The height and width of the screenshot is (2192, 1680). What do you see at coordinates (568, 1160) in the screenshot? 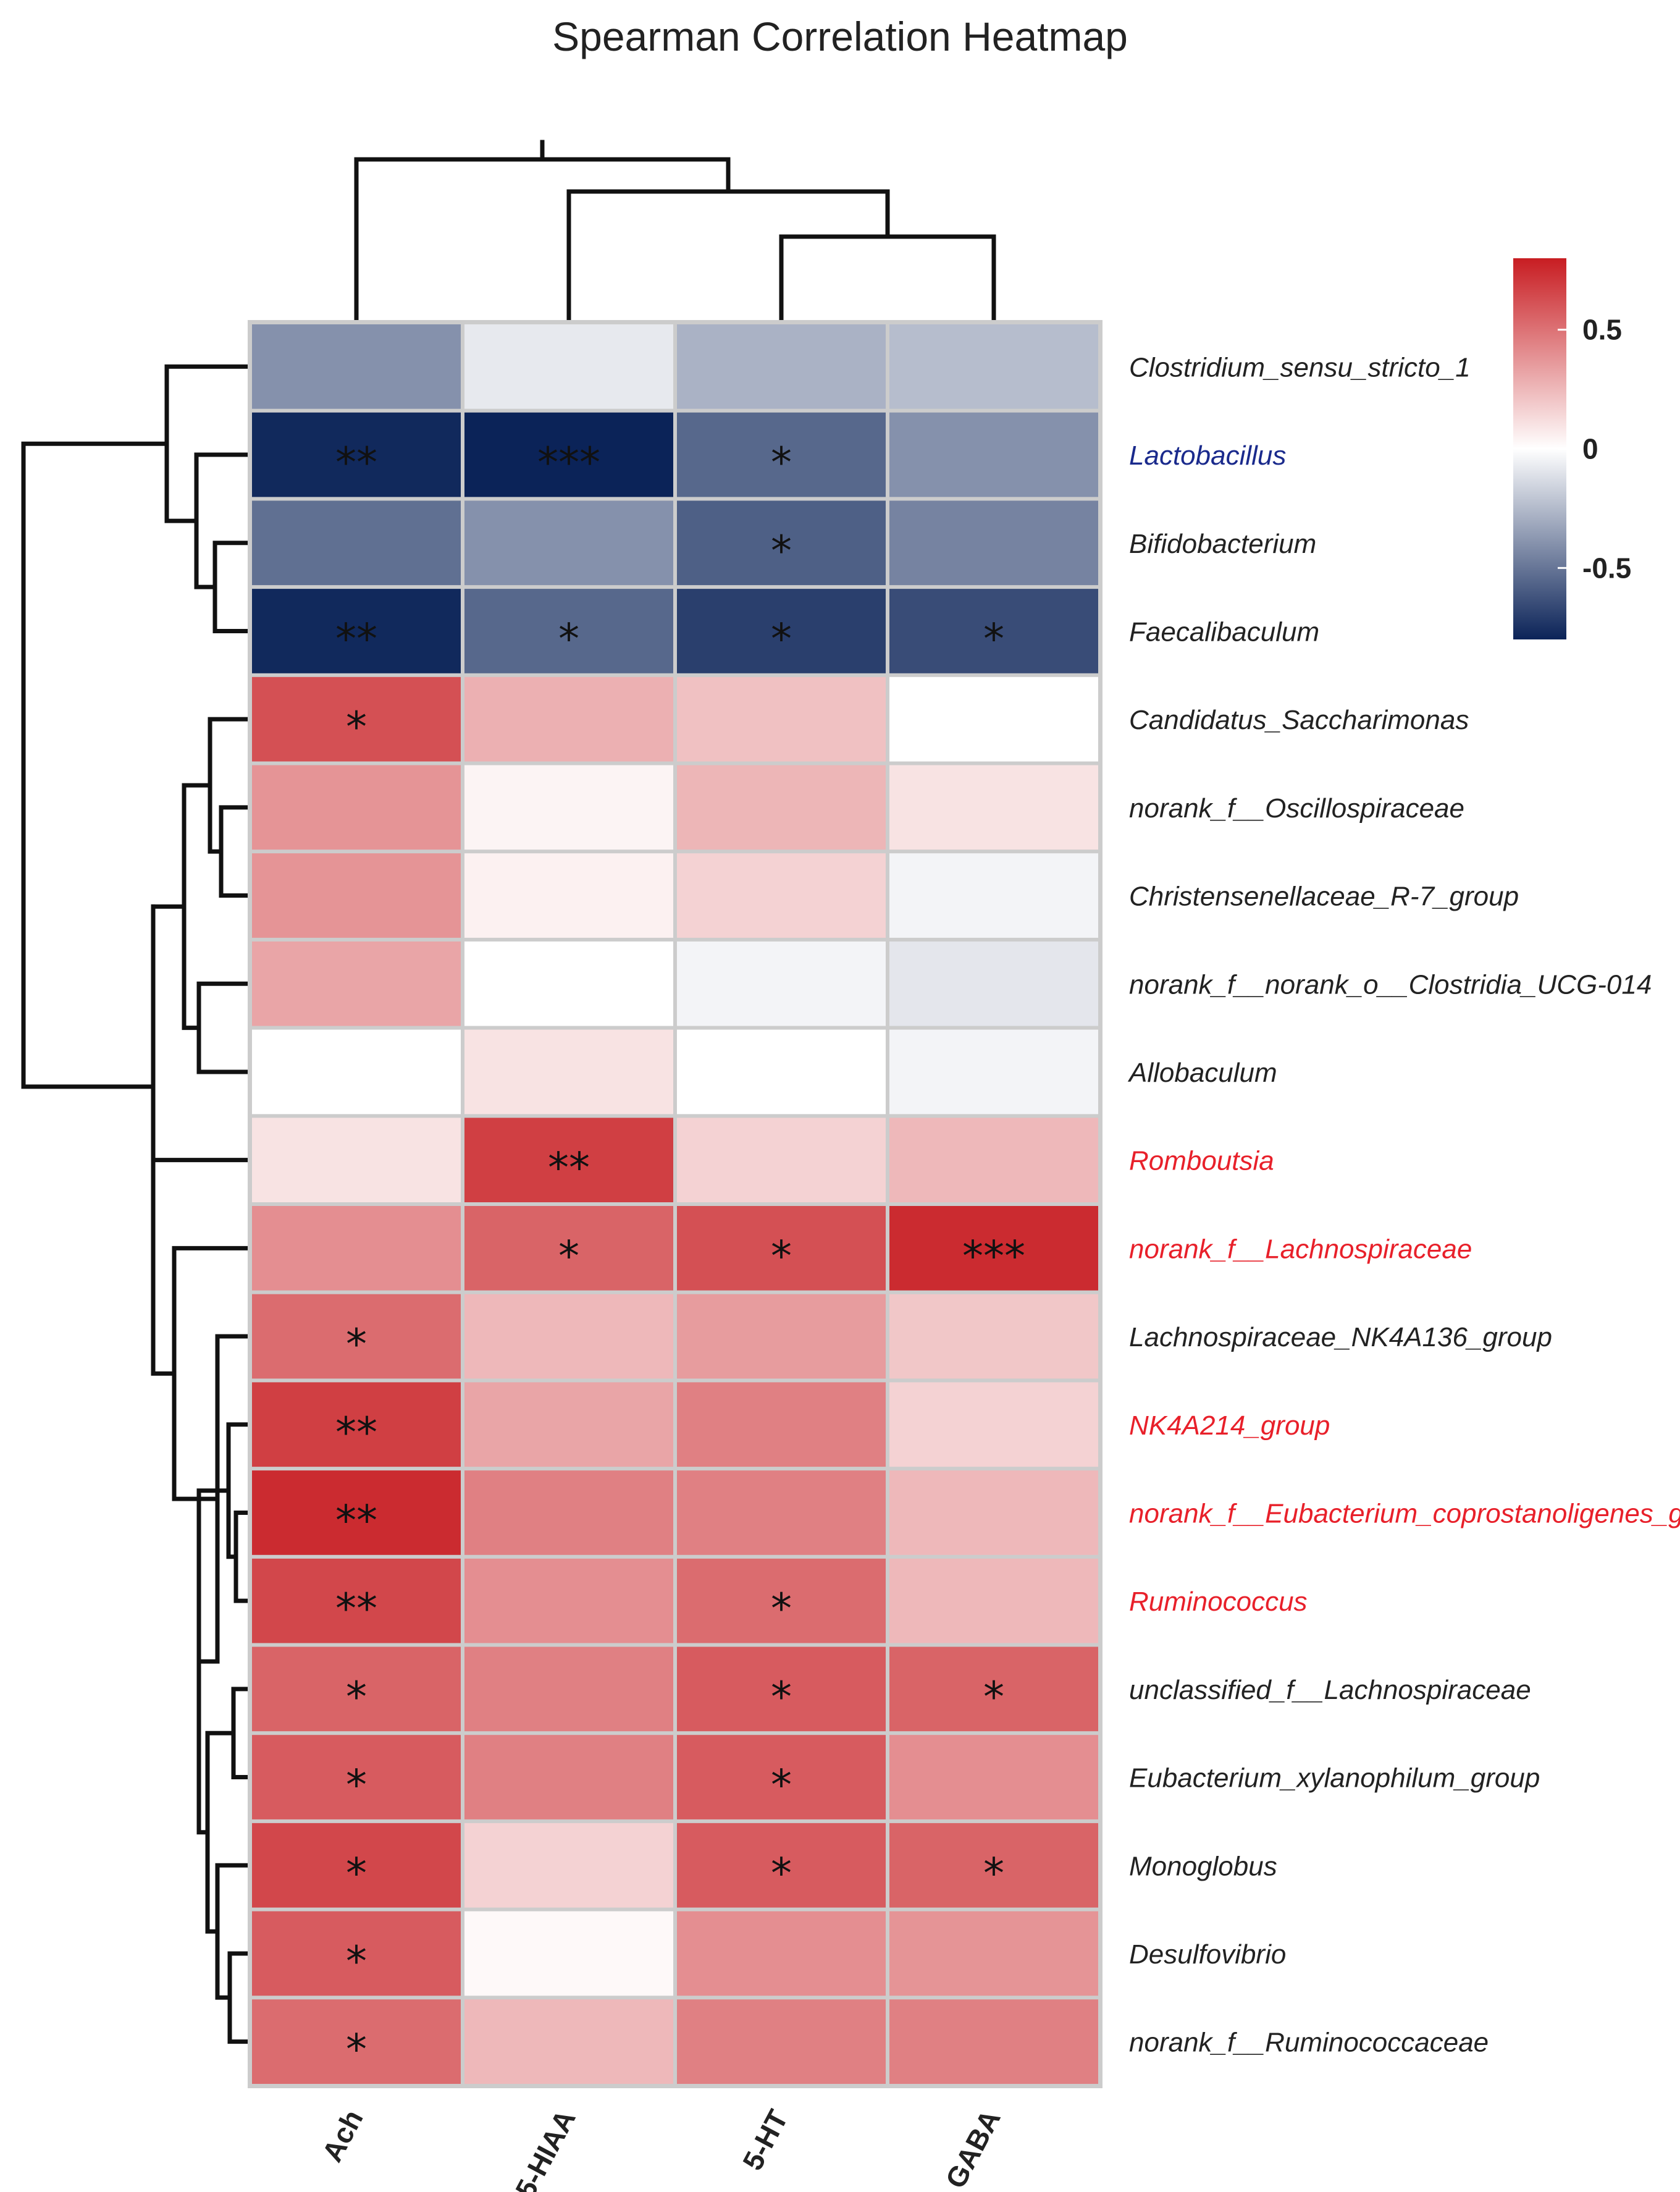
I see `heatmap-cell-romboutsia-5-hiaa` at bounding box center [568, 1160].